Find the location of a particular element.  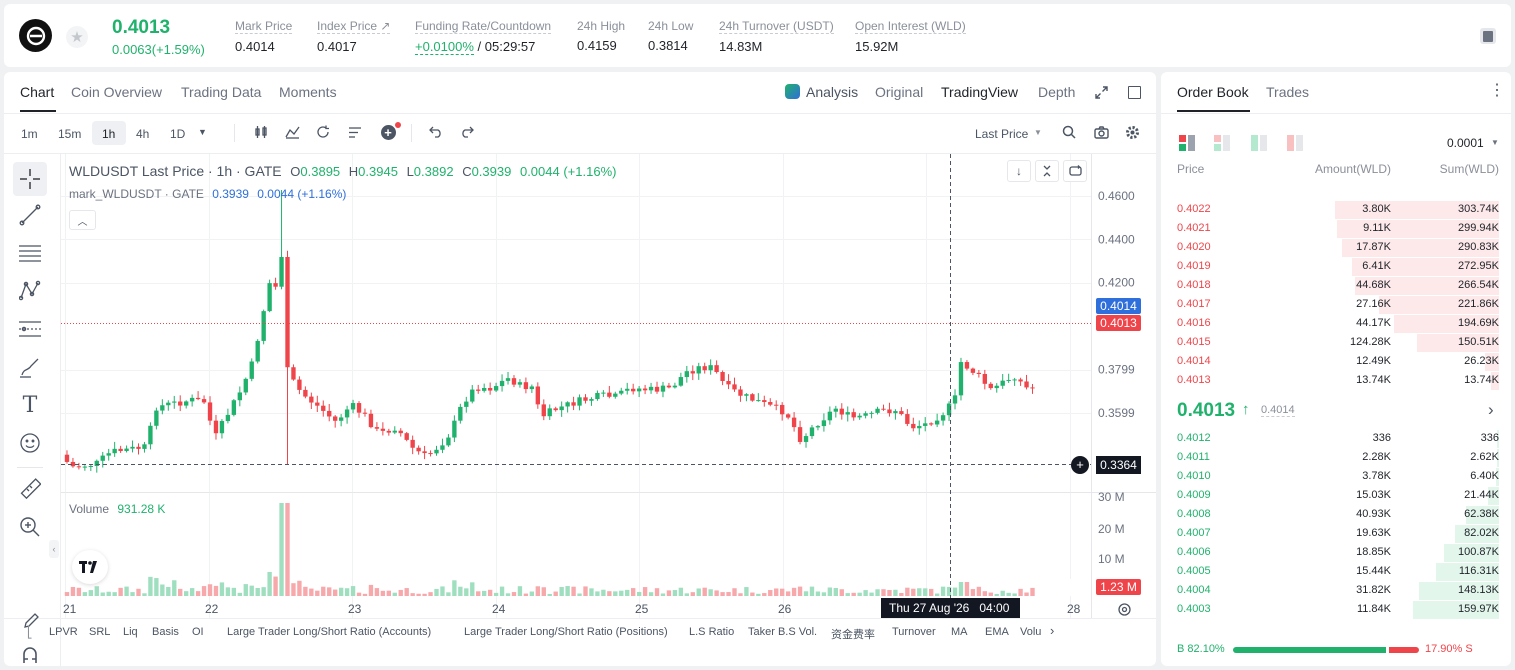

bid-row: 0.4007 19.63K 82.02K is located at coordinates (1336, 533).